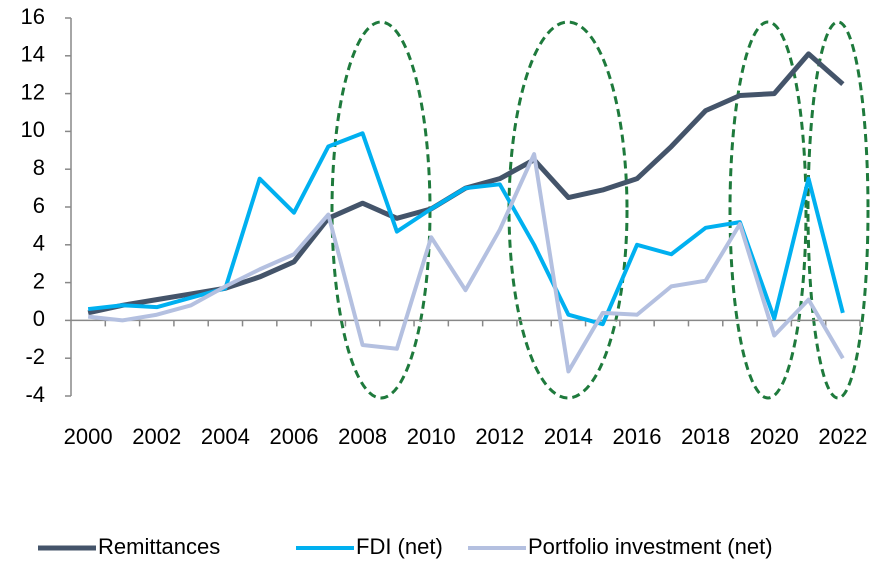  What do you see at coordinates (33, 54) in the screenshot?
I see `y-tick-label: 14` at bounding box center [33, 54].